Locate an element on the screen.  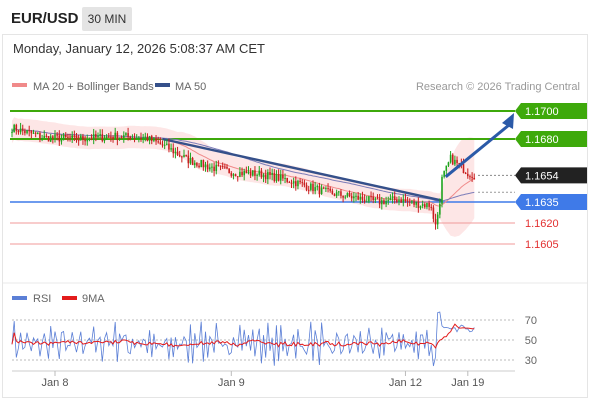
level-label-target: 1.1605 is located at coordinates (542, 245).